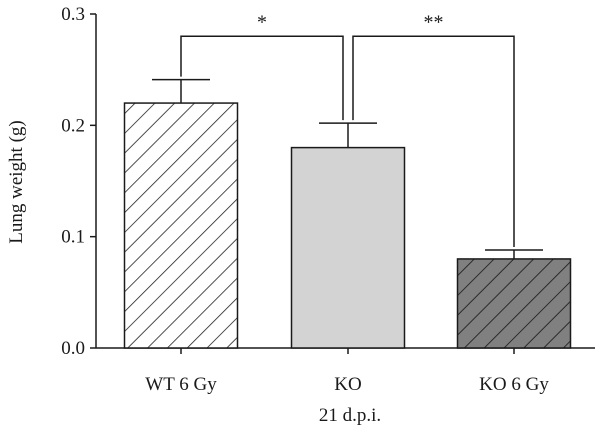  I want to click on y-tick-label: 0.2, so click(73, 125).